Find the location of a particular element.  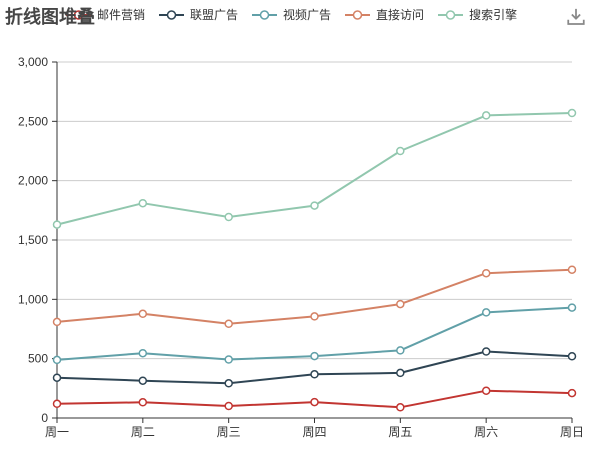

data-point-直接访问-周四 is located at coordinates (314, 316).